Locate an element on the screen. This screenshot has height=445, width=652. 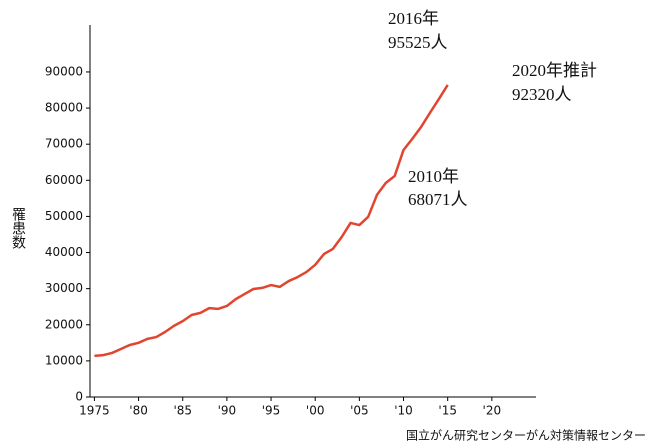
y-tick-label: 60000 is located at coordinates (64, 180).